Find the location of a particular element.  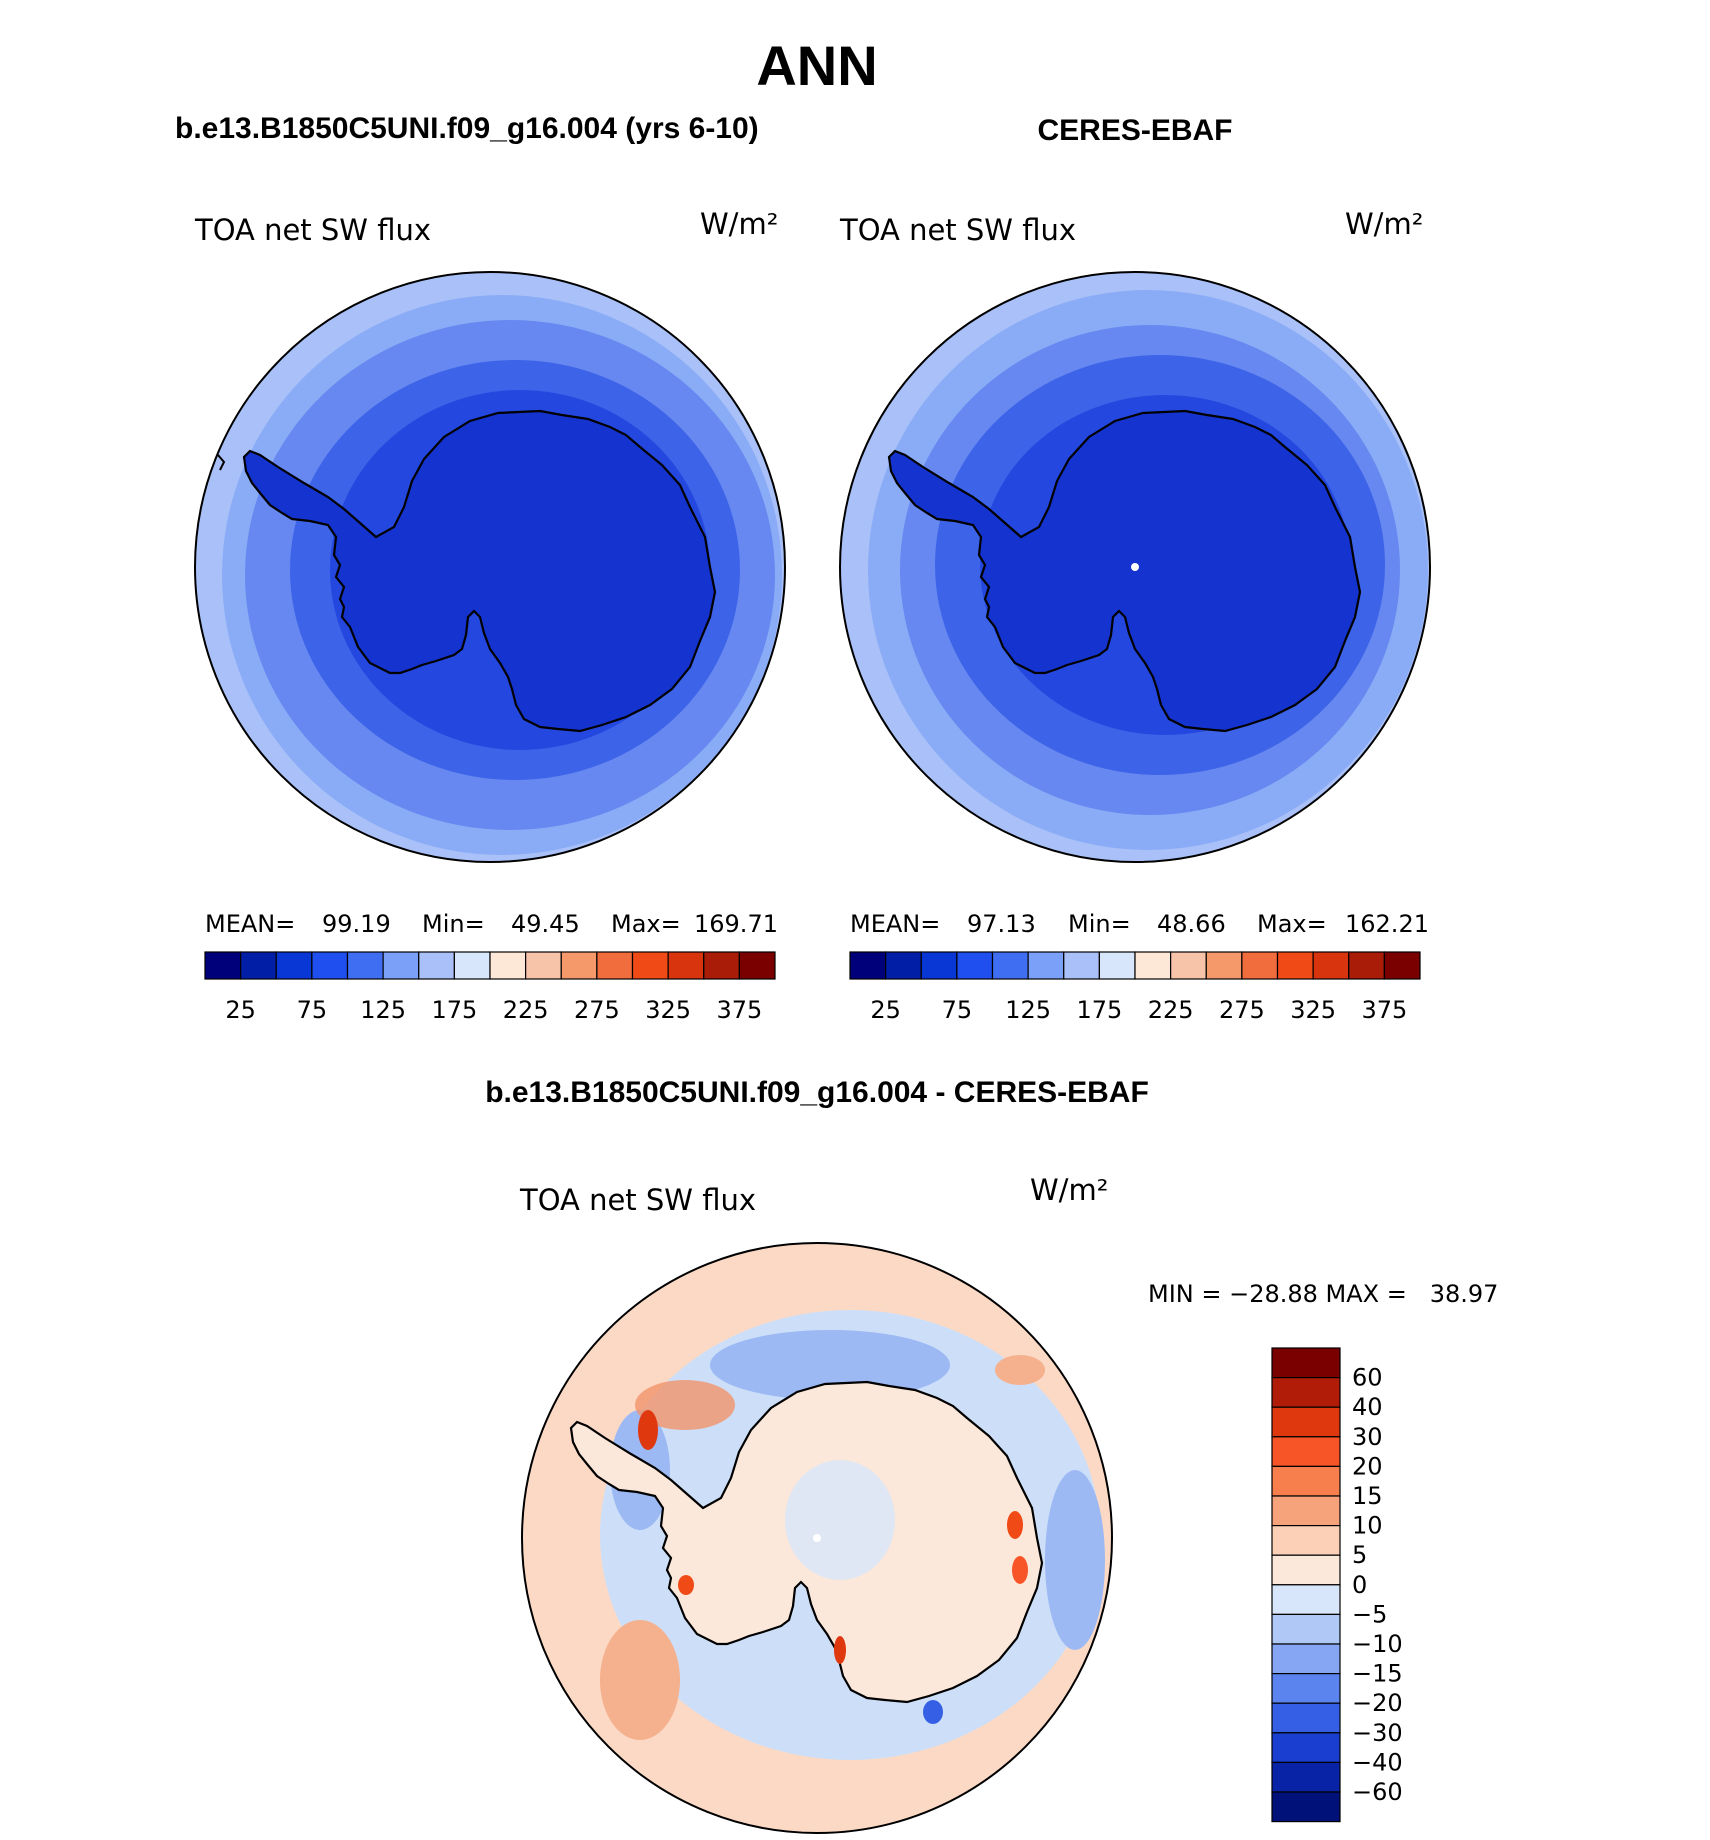

right-variable-label: TOA net SW flux is located at coordinates (957, 230).